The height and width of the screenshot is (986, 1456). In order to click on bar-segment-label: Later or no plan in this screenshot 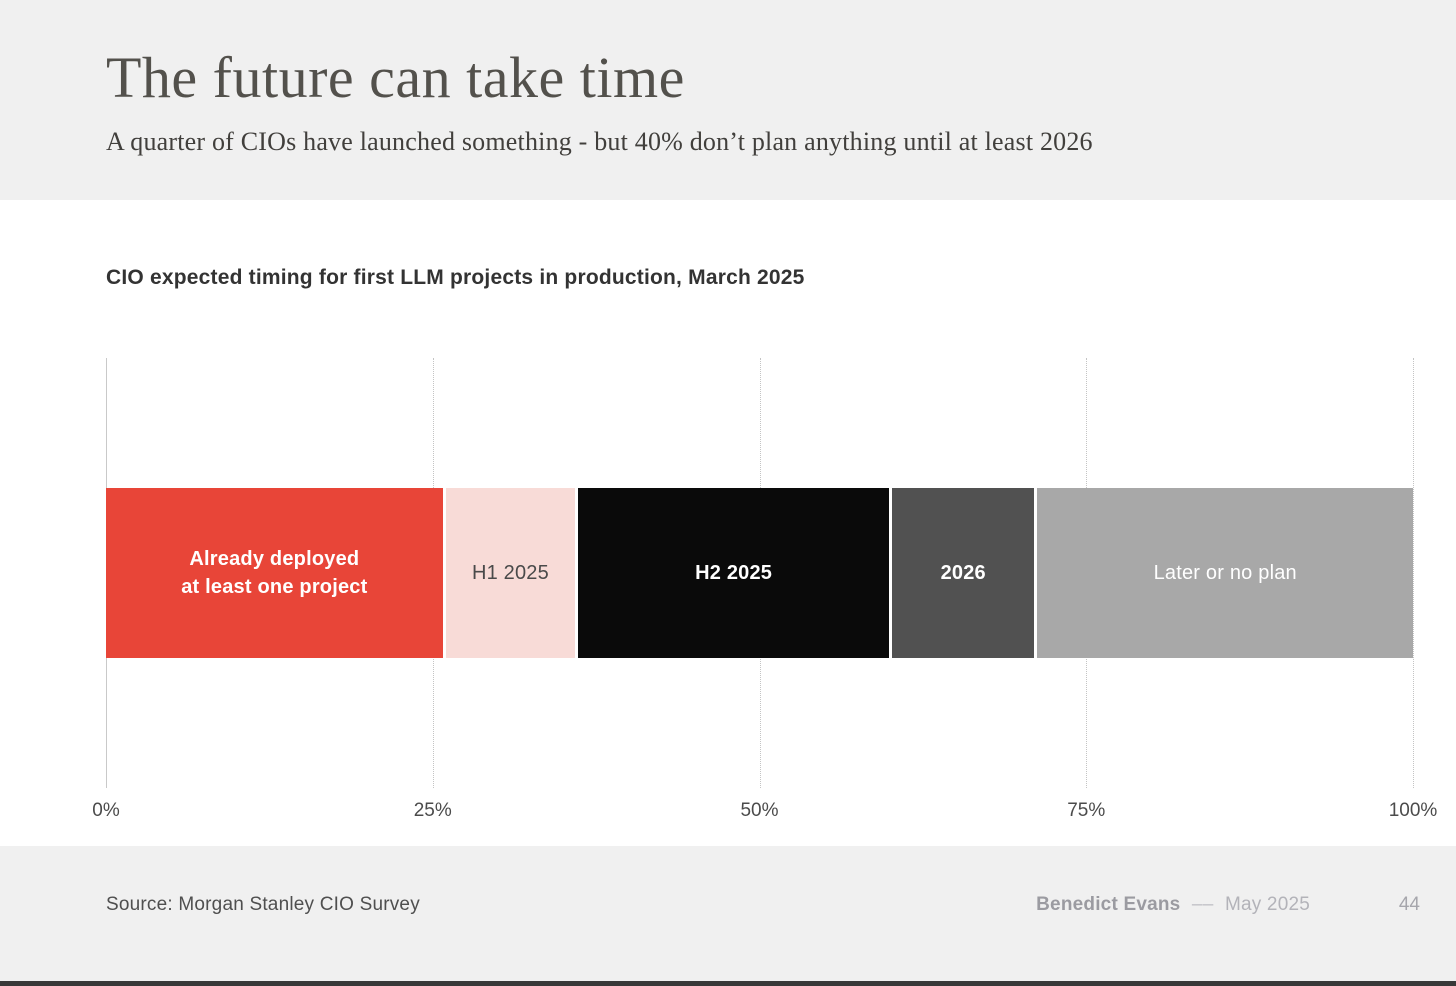, I will do `click(1225, 573)`.